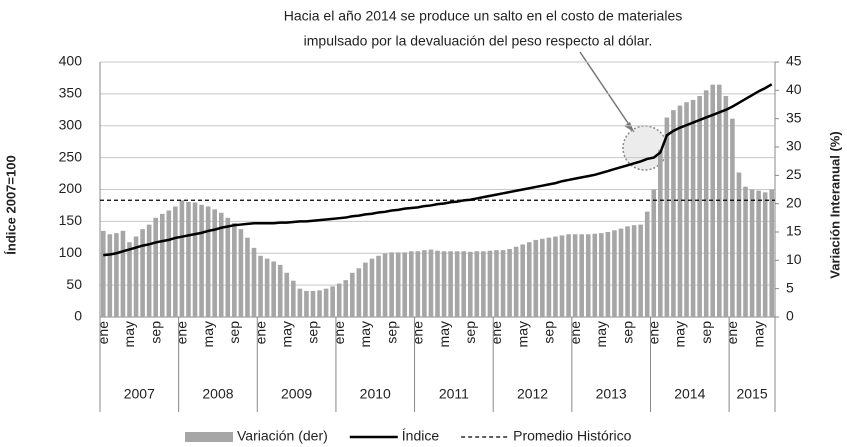  I want to click on group-label: 2011, so click(454, 394).